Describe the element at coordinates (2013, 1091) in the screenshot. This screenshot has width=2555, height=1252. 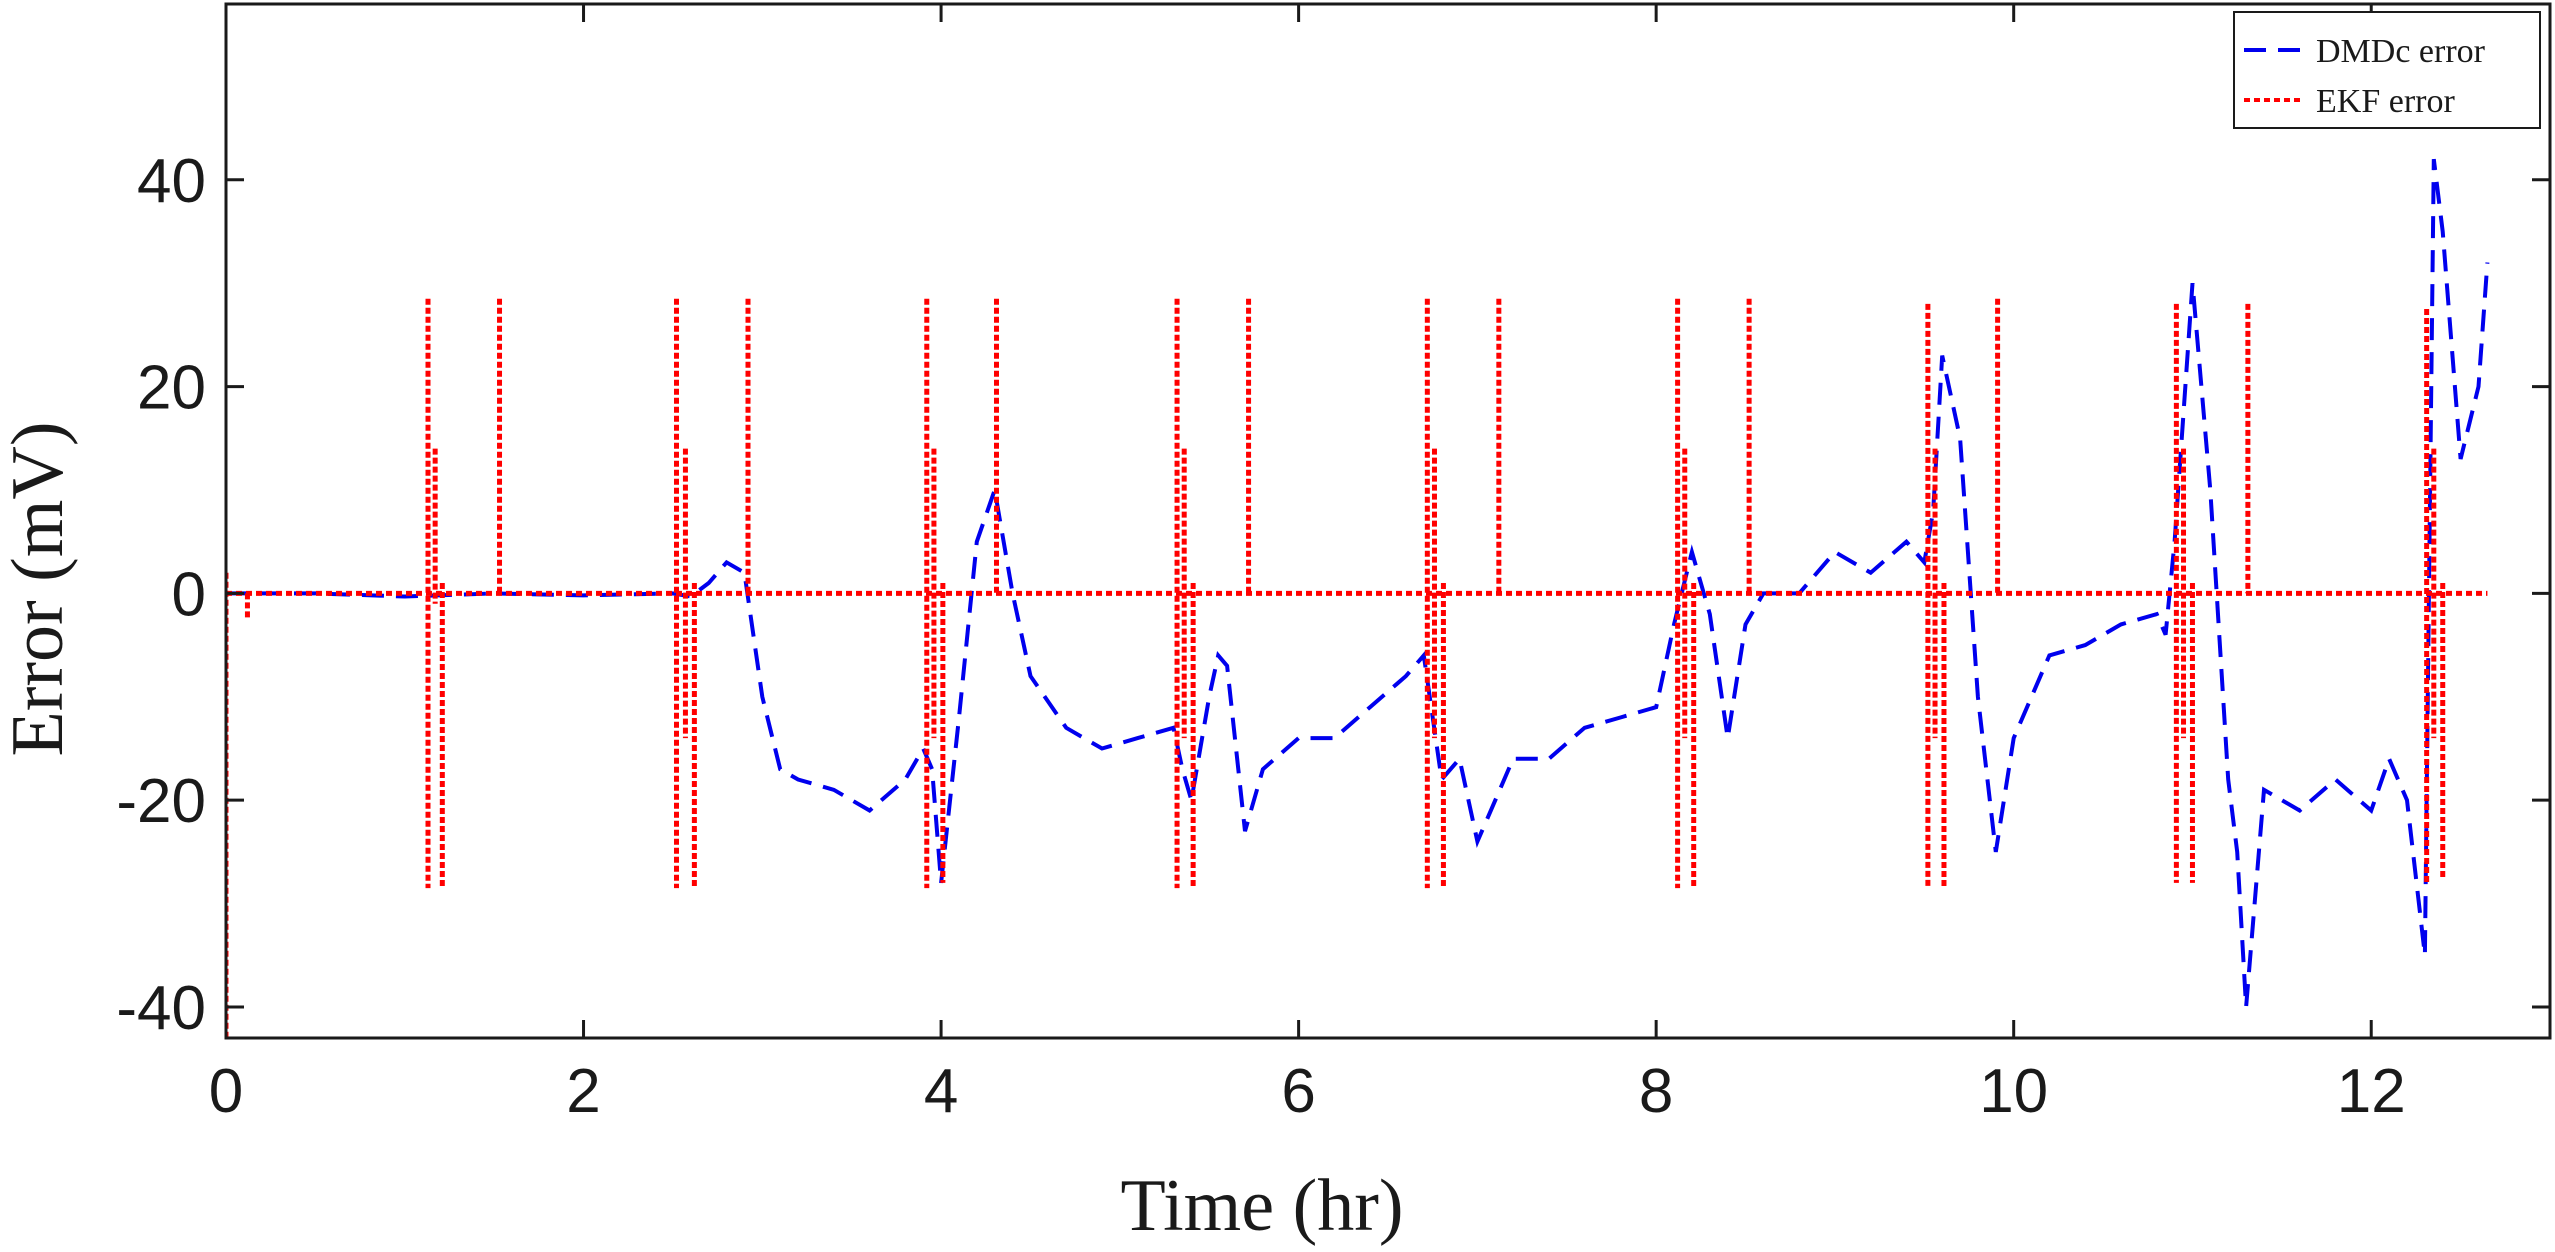
I see `x-tick-label: 10` at that location.